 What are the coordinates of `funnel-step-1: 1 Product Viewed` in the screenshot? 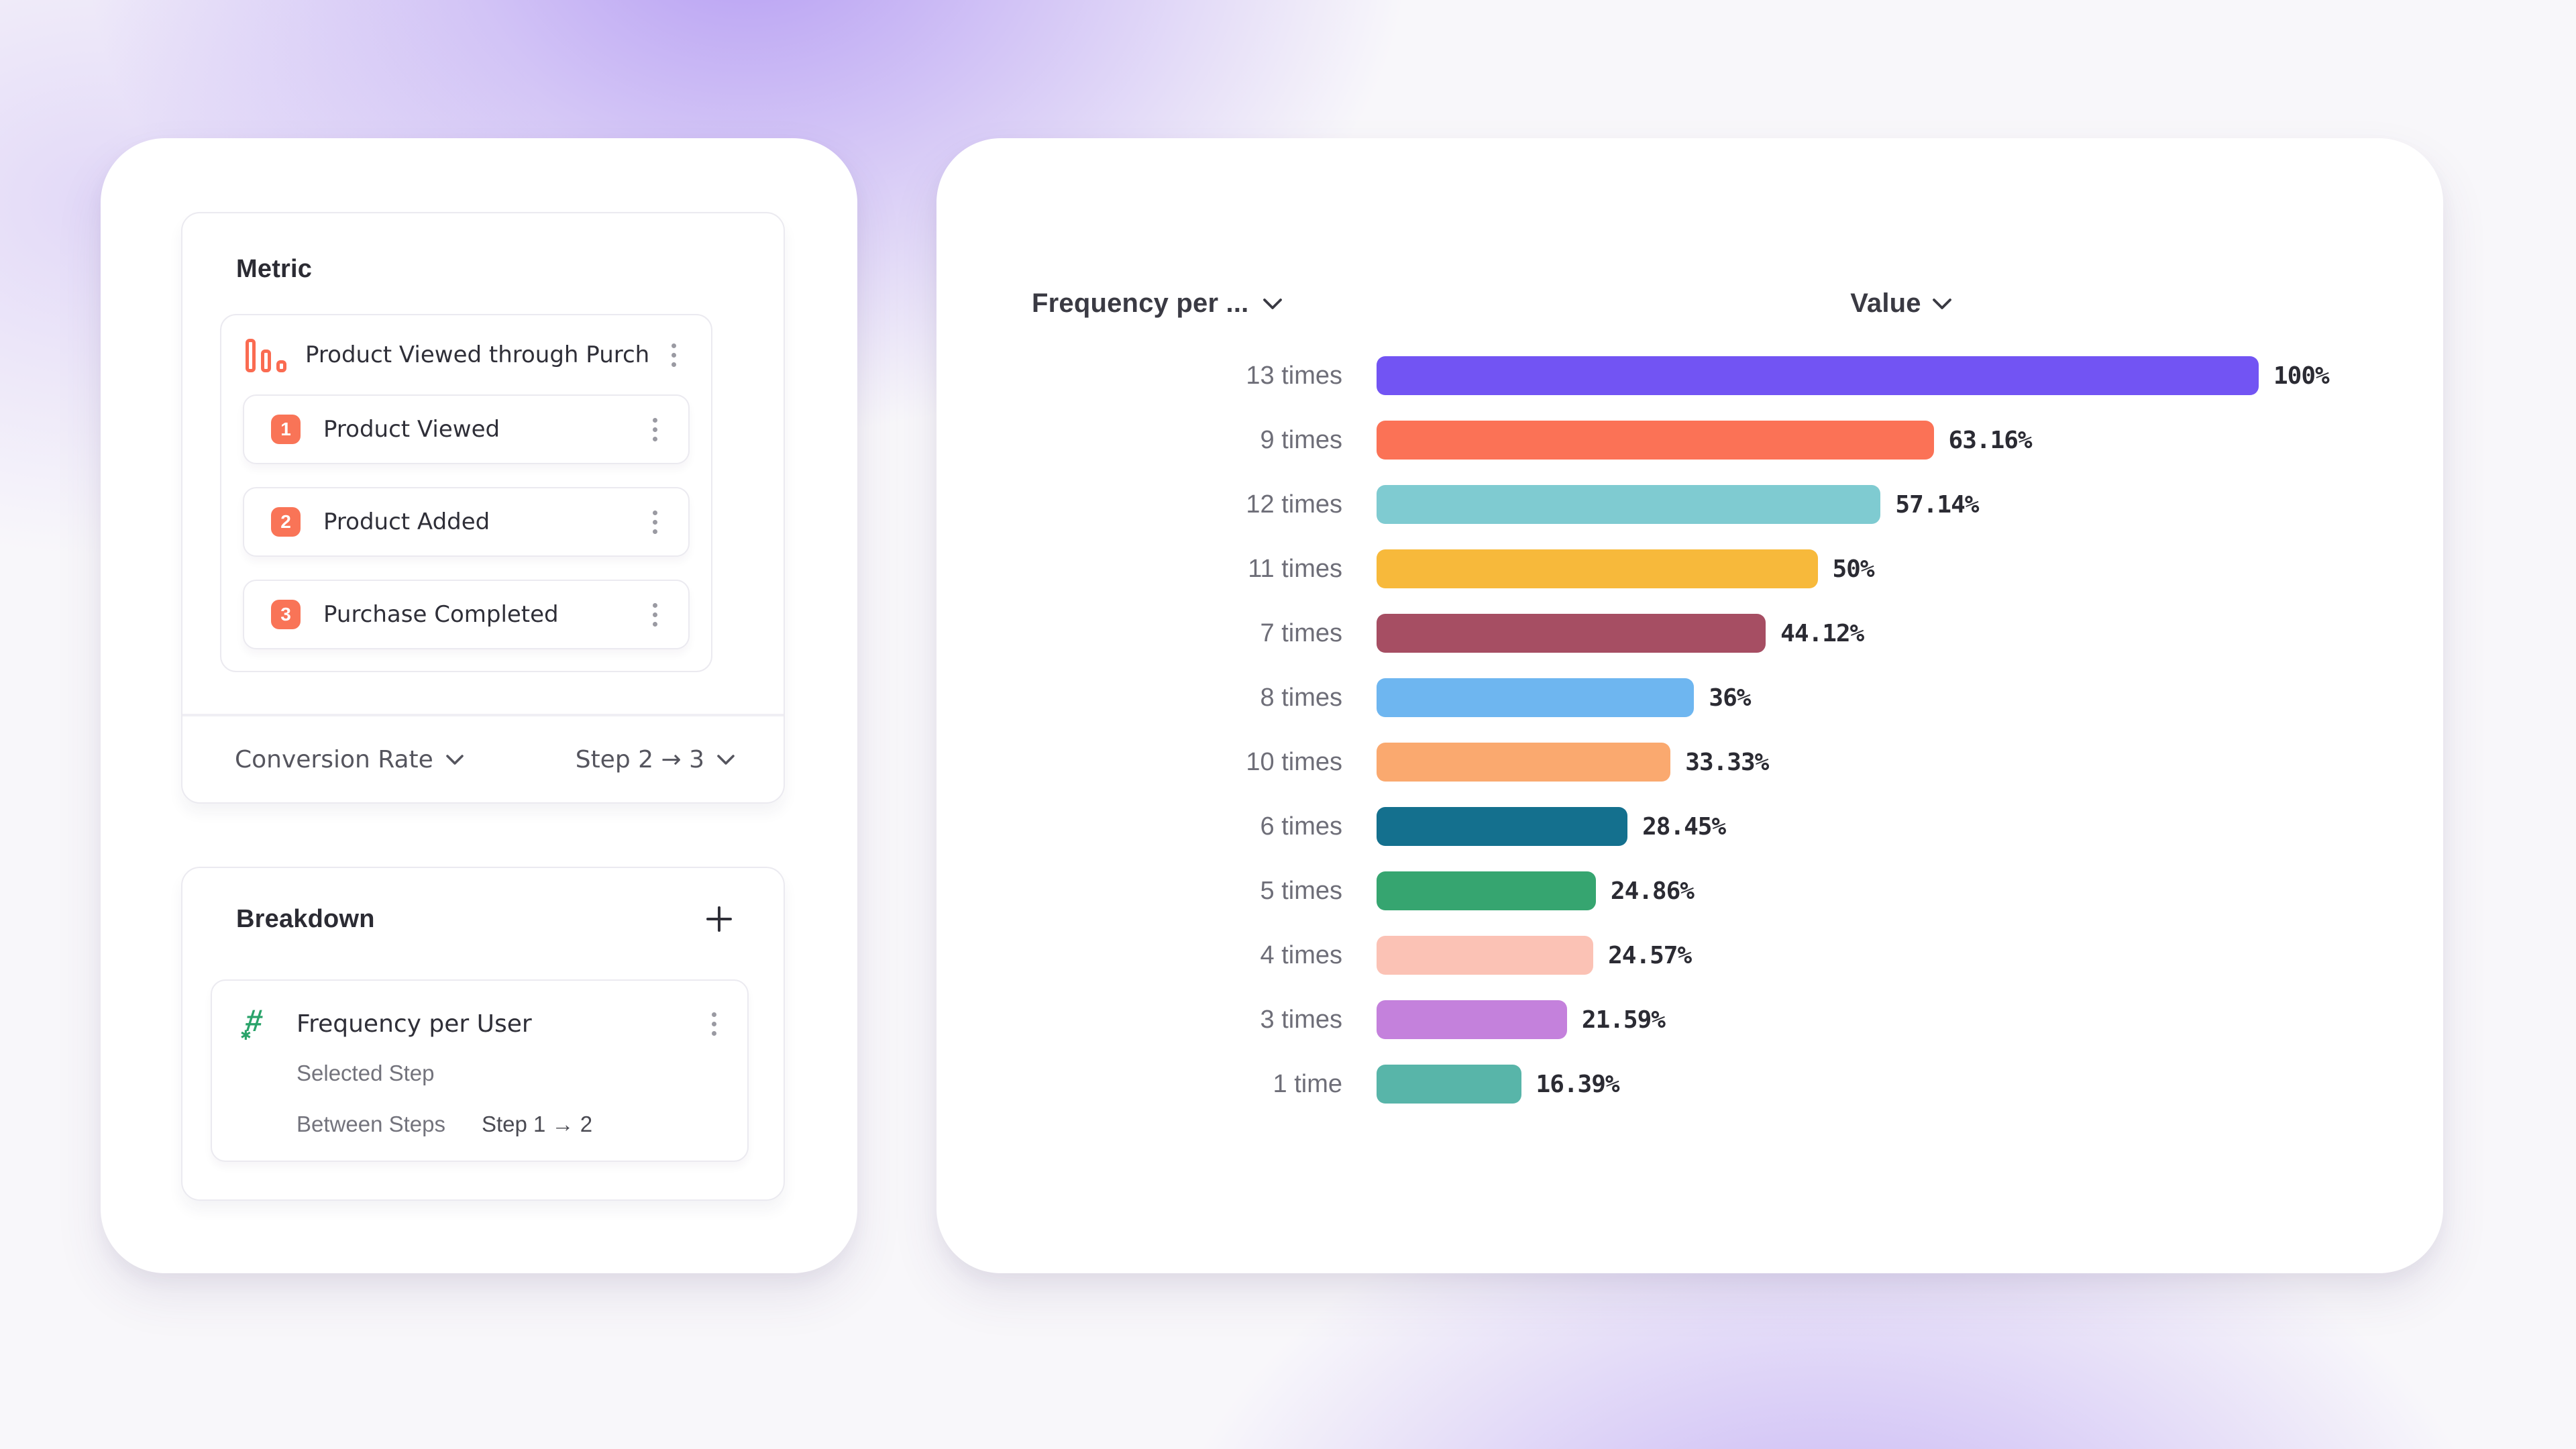 It's located at (466, 429).